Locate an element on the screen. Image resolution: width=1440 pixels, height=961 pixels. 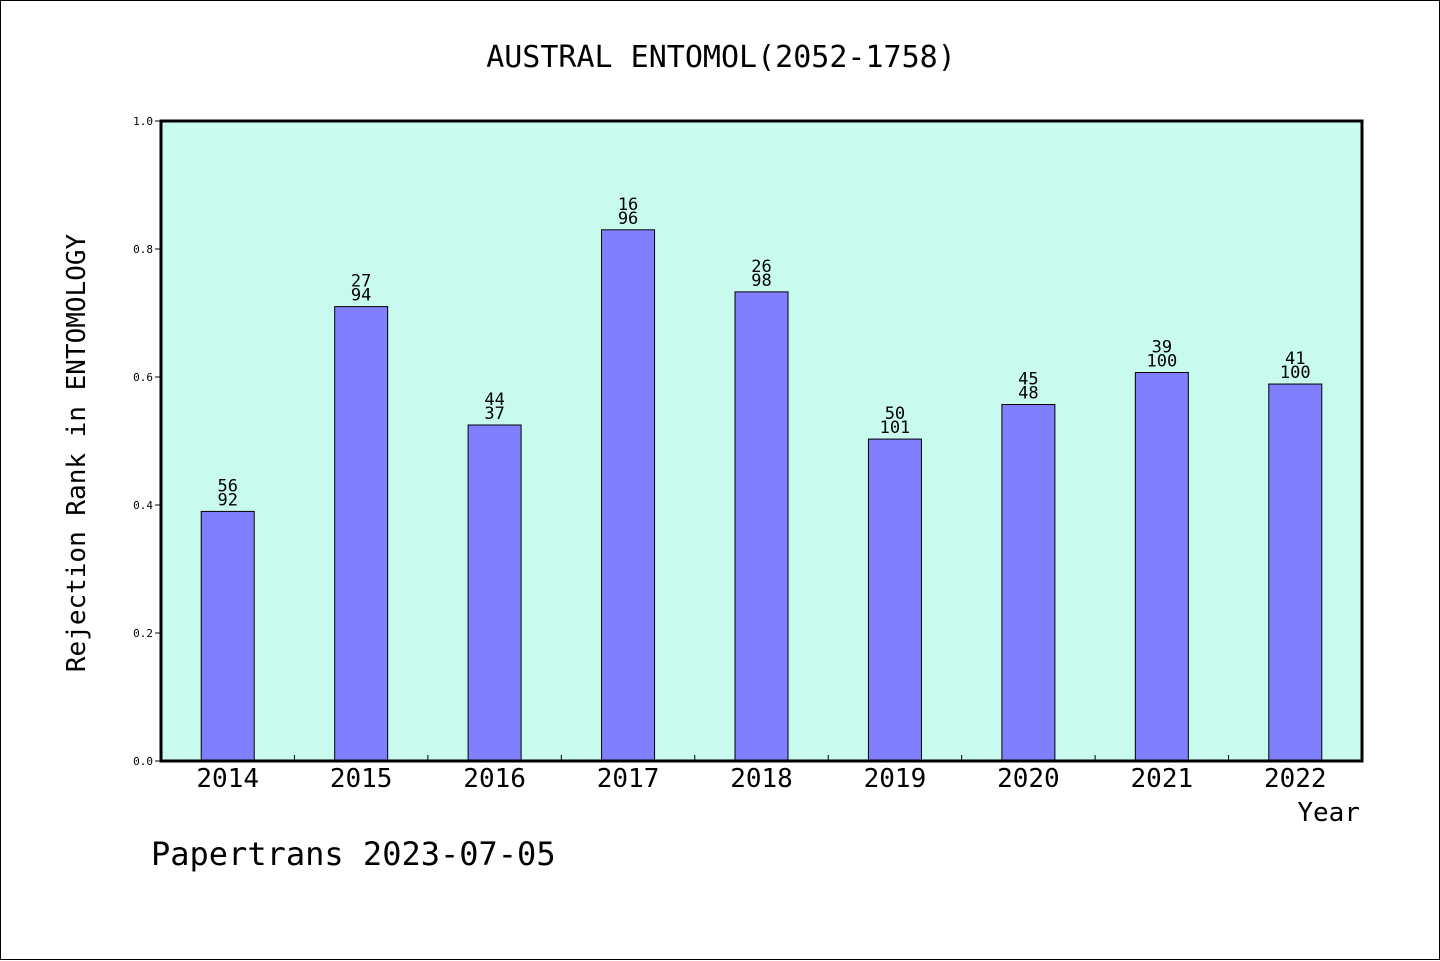
x-axis: 2014 2015 2016 2017 2018 2019 2020 2021 2022 is located at coordinates (761, 774).